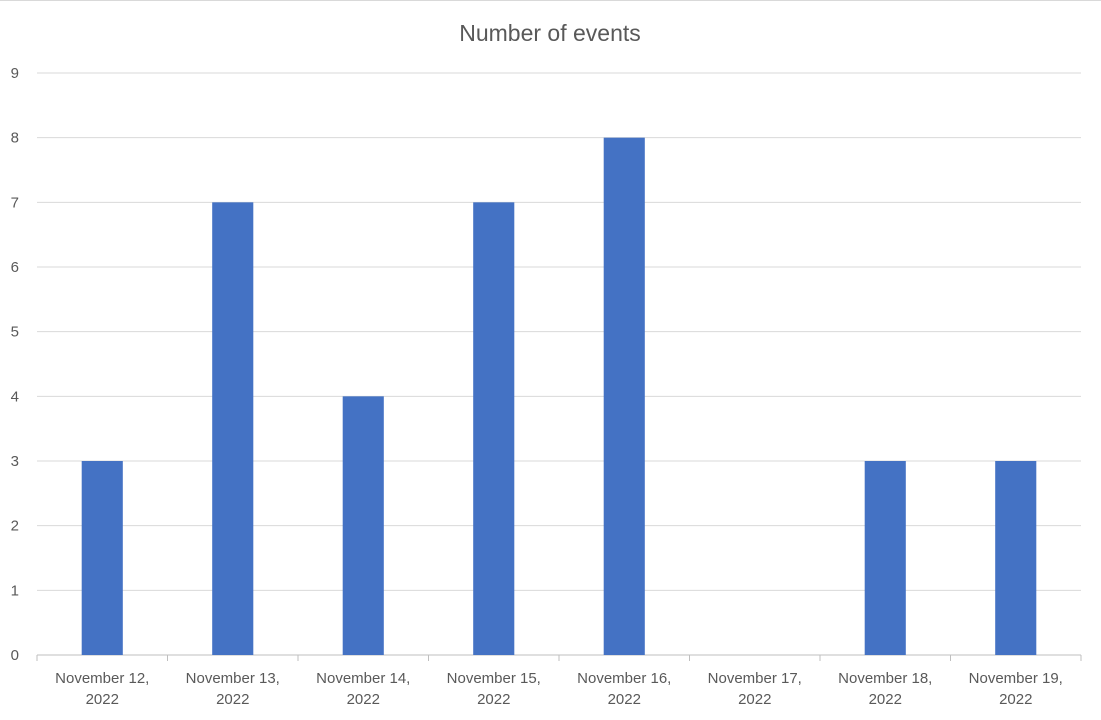 Image resolution: width=1101 pixels, height=720 pixels. I want to click on y-tick-label: 4, so click(15, 396).